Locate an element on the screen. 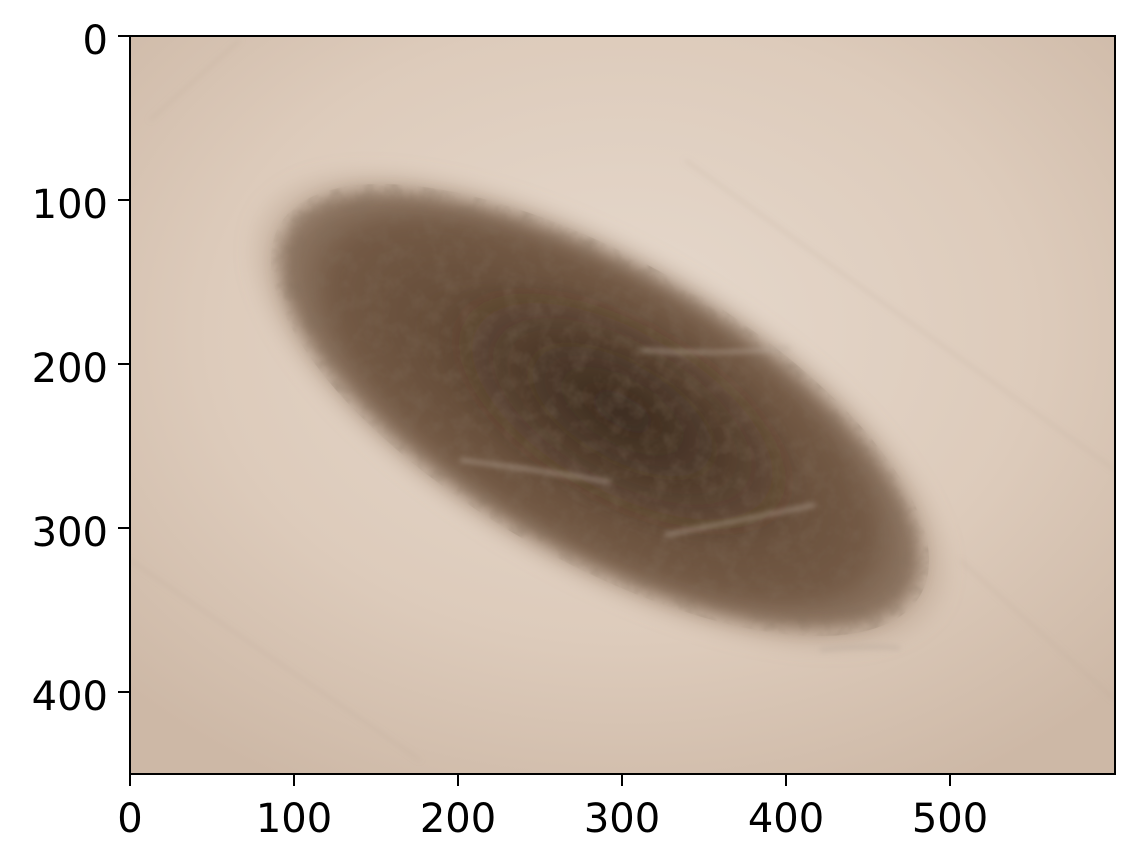  y-axis: 0 100 200 300 400 is located at coordinates (81, 369).